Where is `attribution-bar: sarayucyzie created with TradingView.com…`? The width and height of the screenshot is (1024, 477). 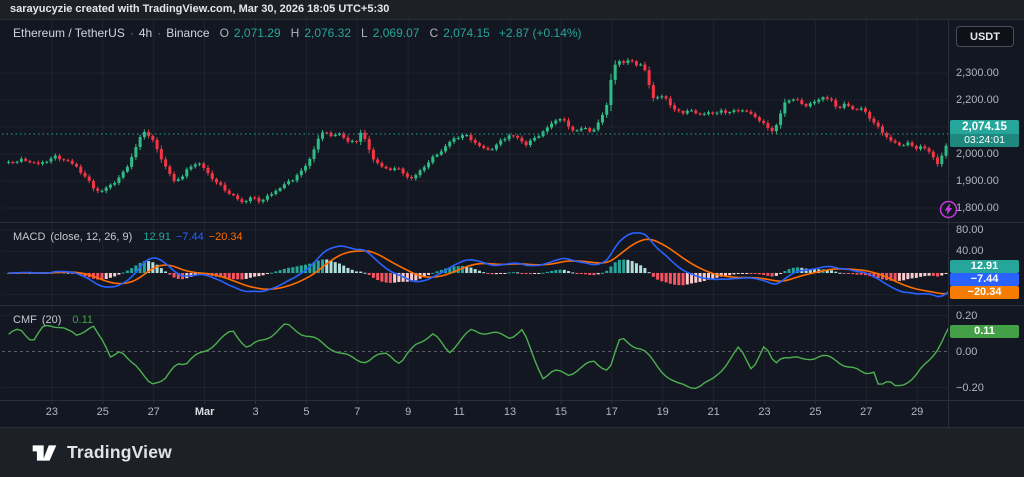 attribution-bar: sarayucyzie created with TradingView.com… is located at coordinates (512, 9).